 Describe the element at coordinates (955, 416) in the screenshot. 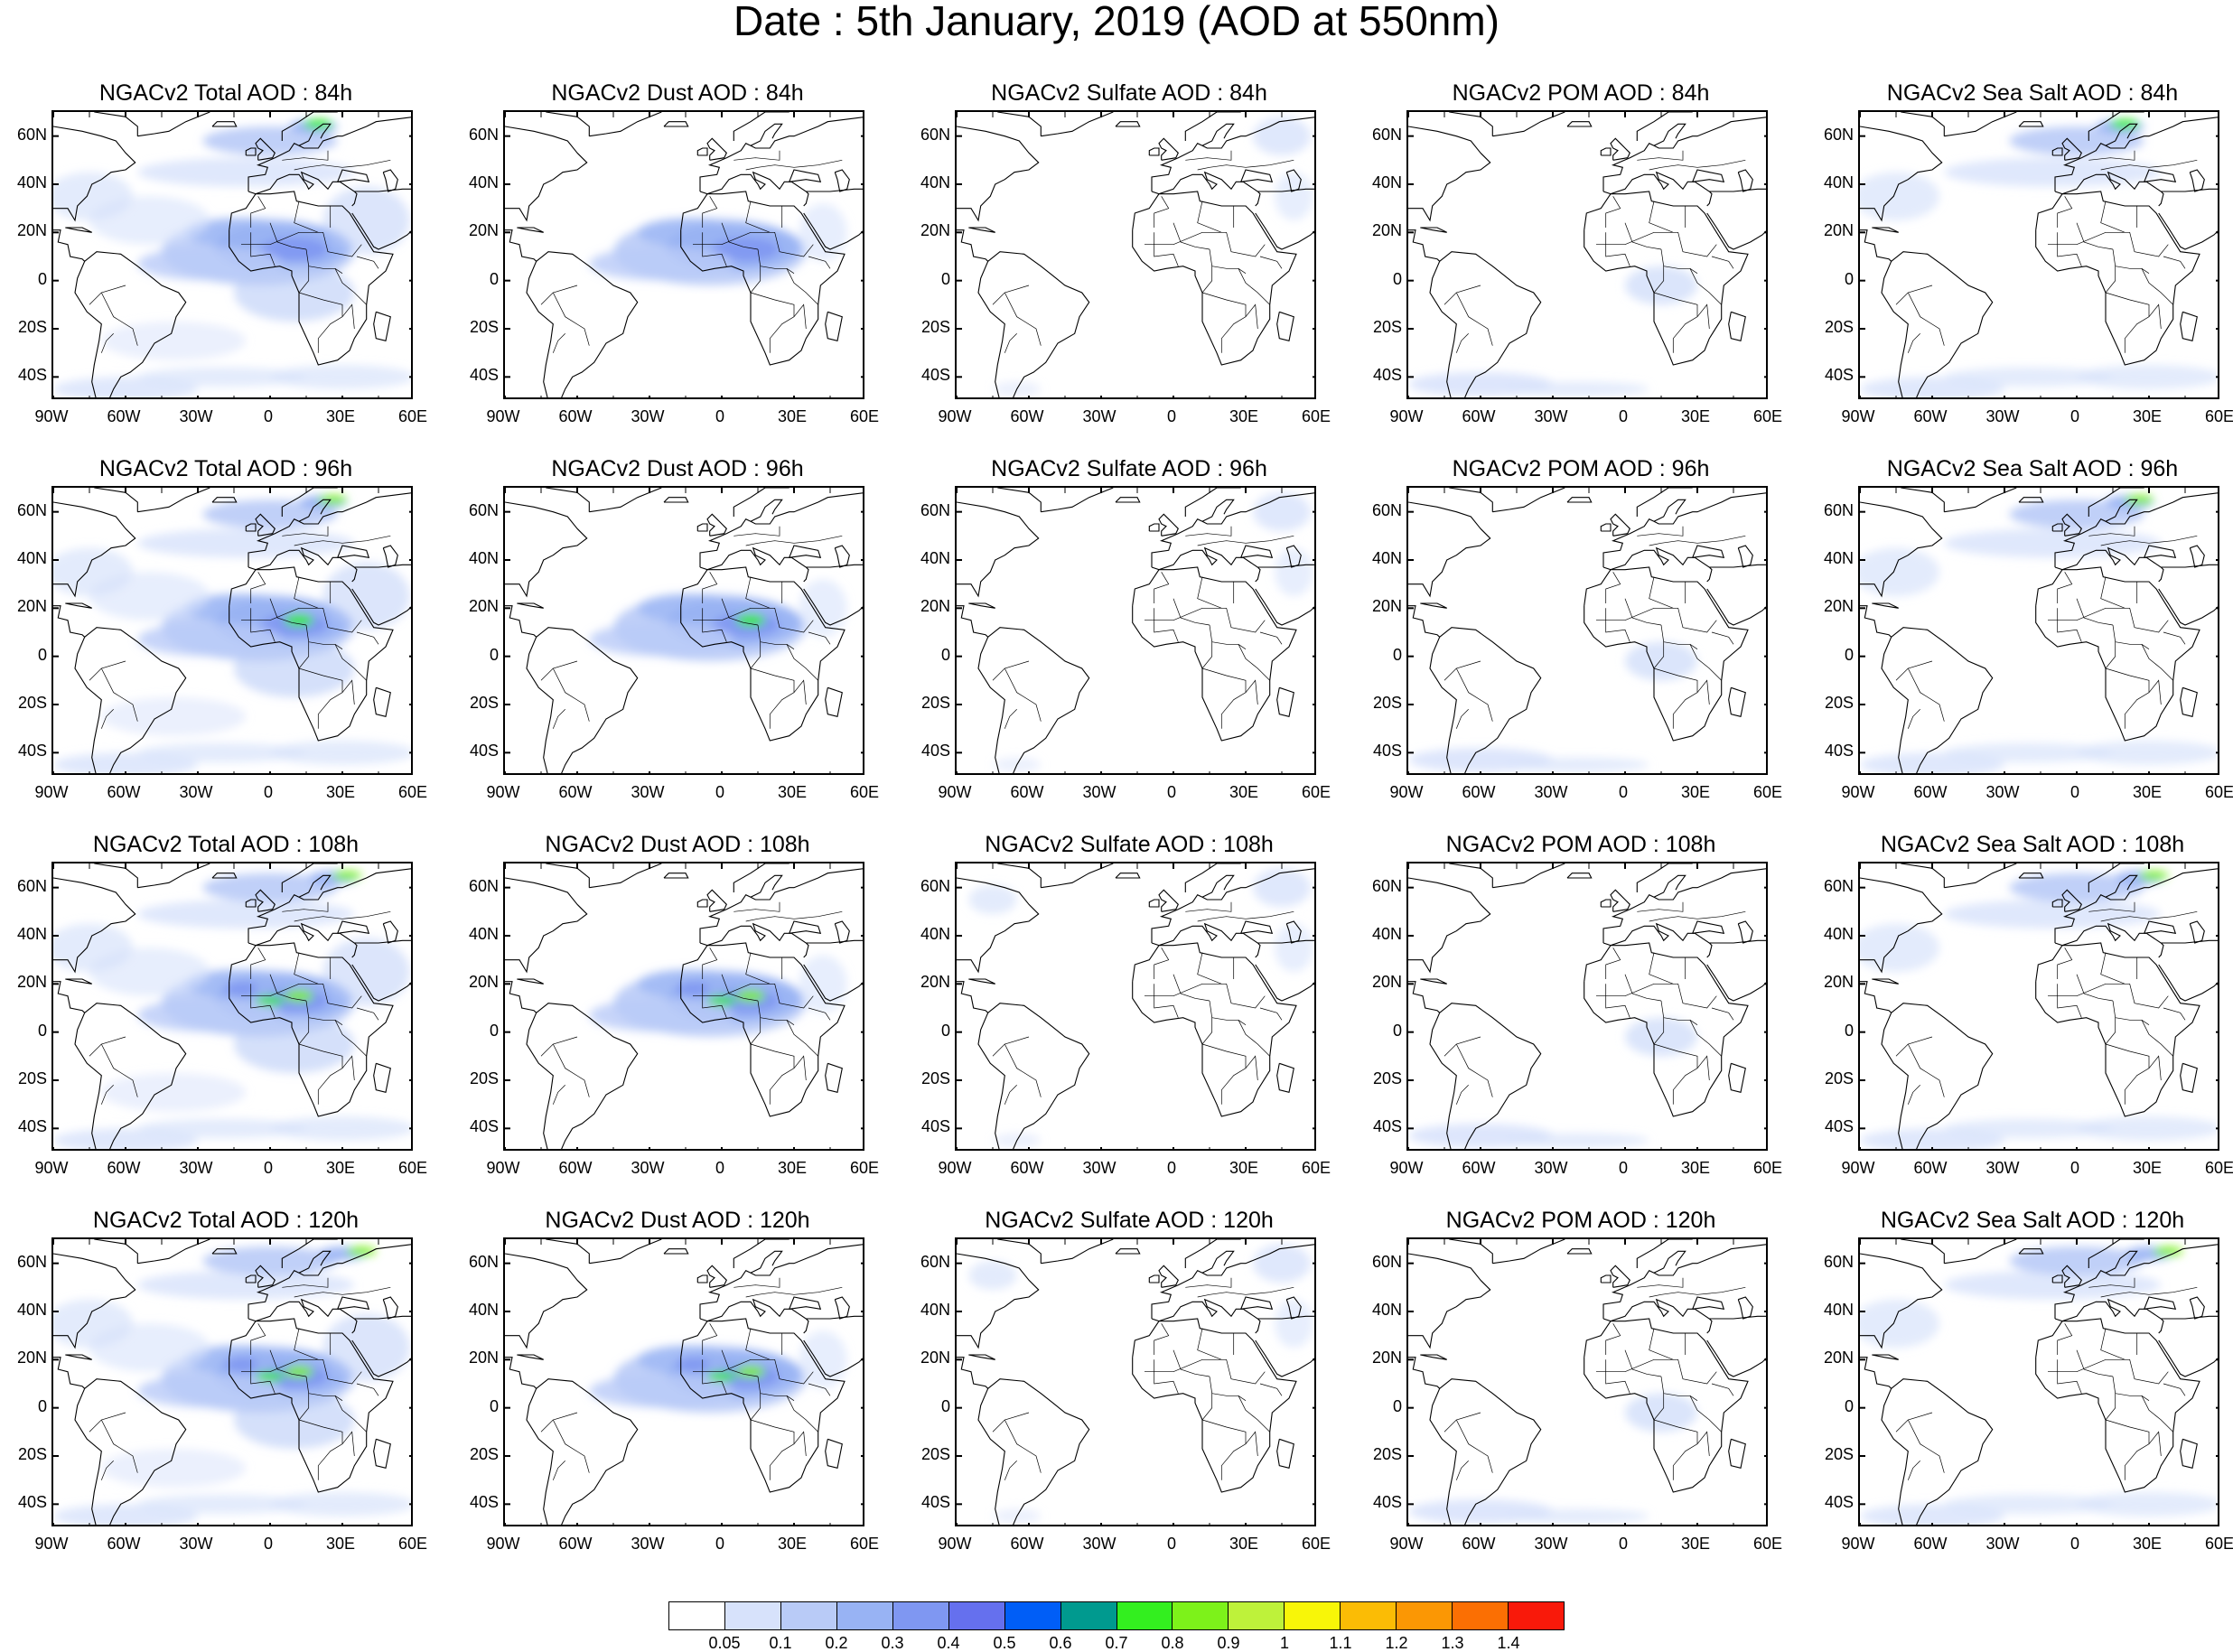

I see `x-tick-label: 90W` at that location.